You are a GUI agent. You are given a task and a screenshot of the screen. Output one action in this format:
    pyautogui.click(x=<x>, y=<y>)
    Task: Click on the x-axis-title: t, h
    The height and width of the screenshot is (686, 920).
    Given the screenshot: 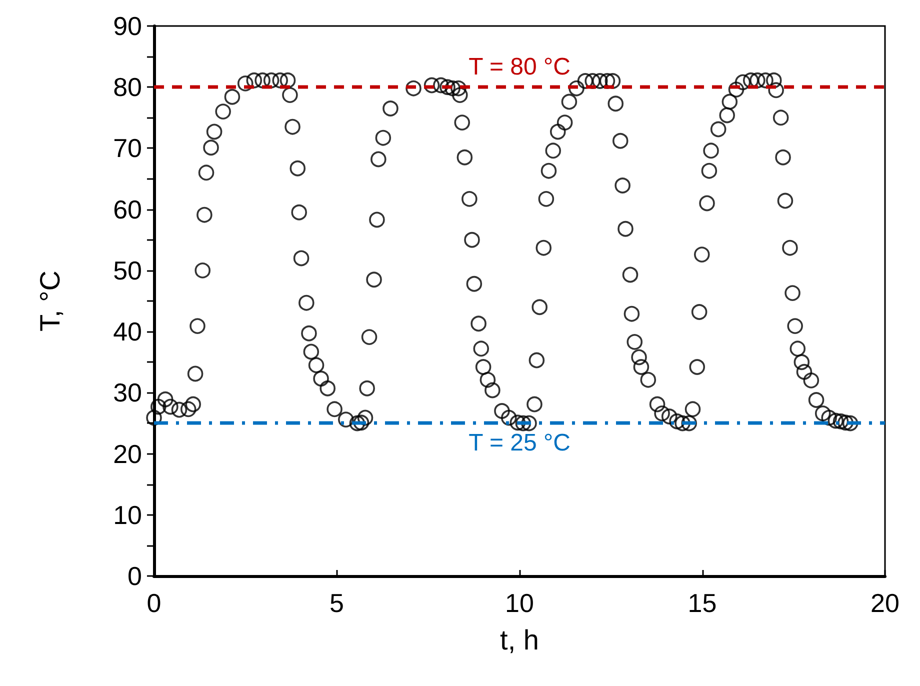 What is the action you would take?
    pyautogui.click(x=519, y=640)
    